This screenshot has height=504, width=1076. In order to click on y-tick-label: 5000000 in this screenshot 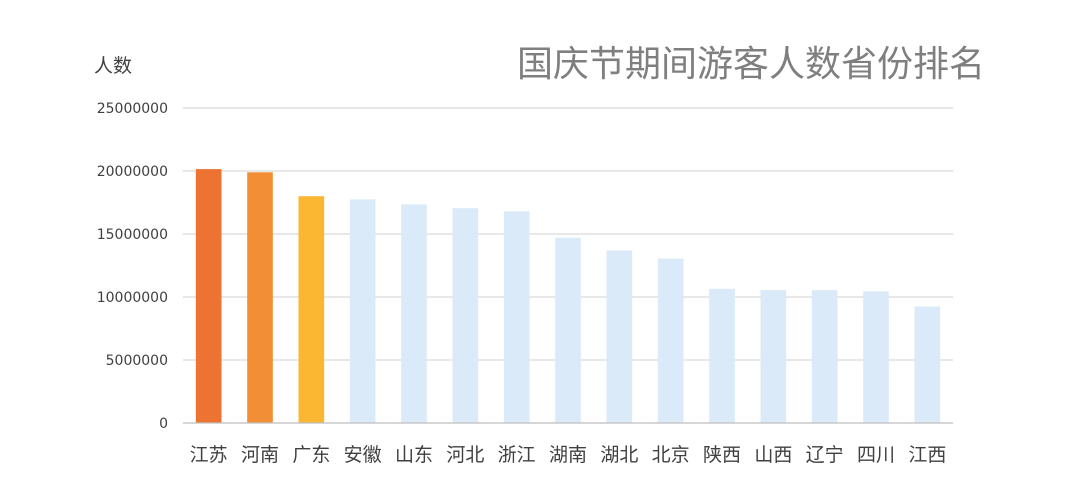, I will do `click(137, 361)`.